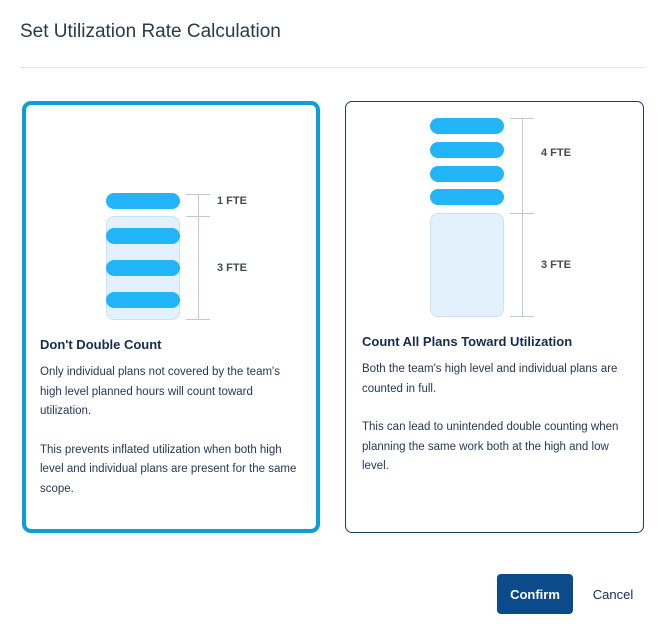 The image size is (666, 641). What do you see at coordinates (101, 344) in the screenshot?
I see `option-title: Don't Double Count` at bounding box center [101, 344].